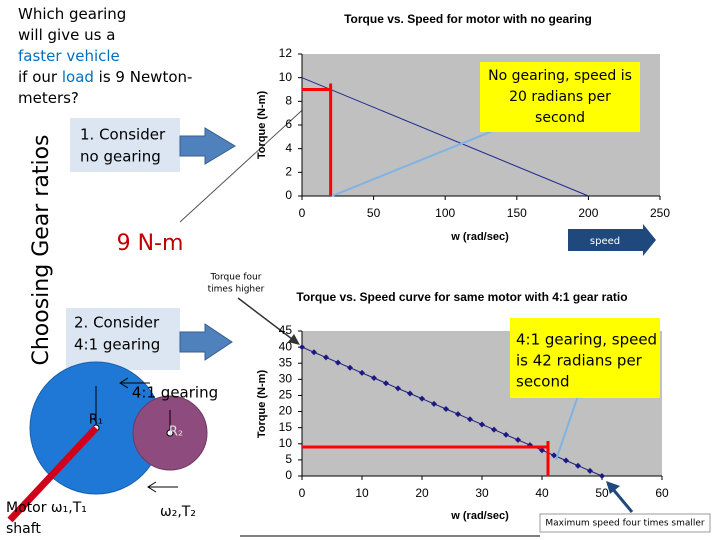  I want to click on question-line: meters?, so click(48, 98).